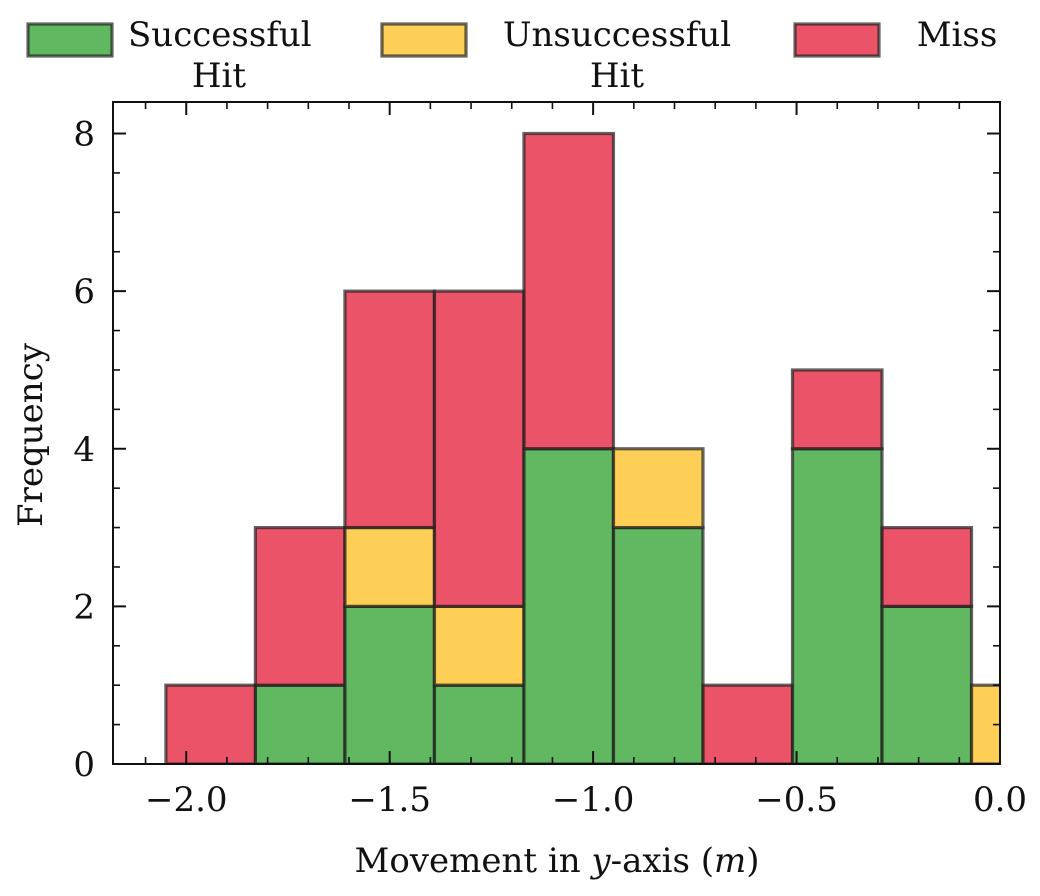  I want to click on x-tick-label: −1.5, so click(389, 800).